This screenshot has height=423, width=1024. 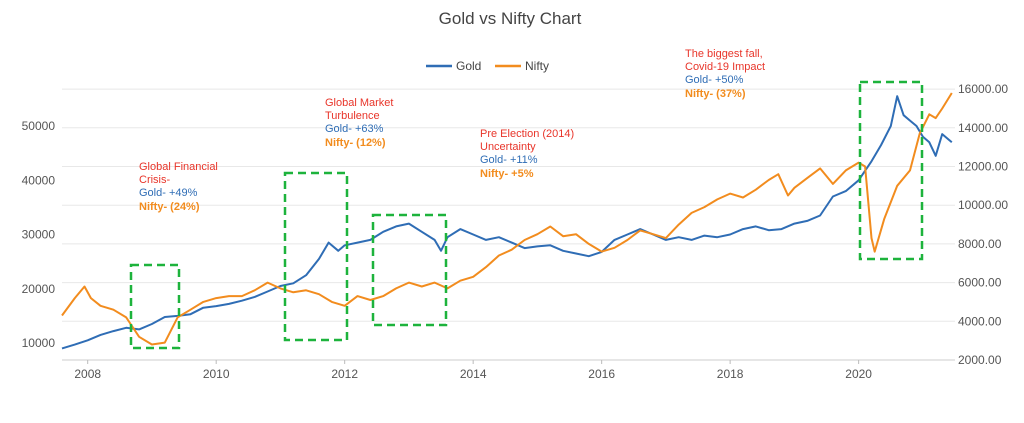 What do you see at coordinates (980, 283) in the screenshot?
I see `y-right-tick-label: 6000.00` at bounding box center [980, 283].